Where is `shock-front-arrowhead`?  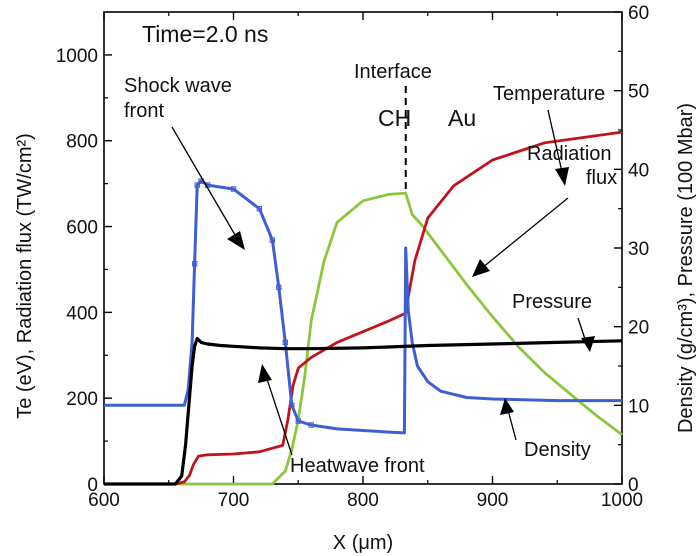
shock-front-arrowhead is located at coordinates (236, 240).